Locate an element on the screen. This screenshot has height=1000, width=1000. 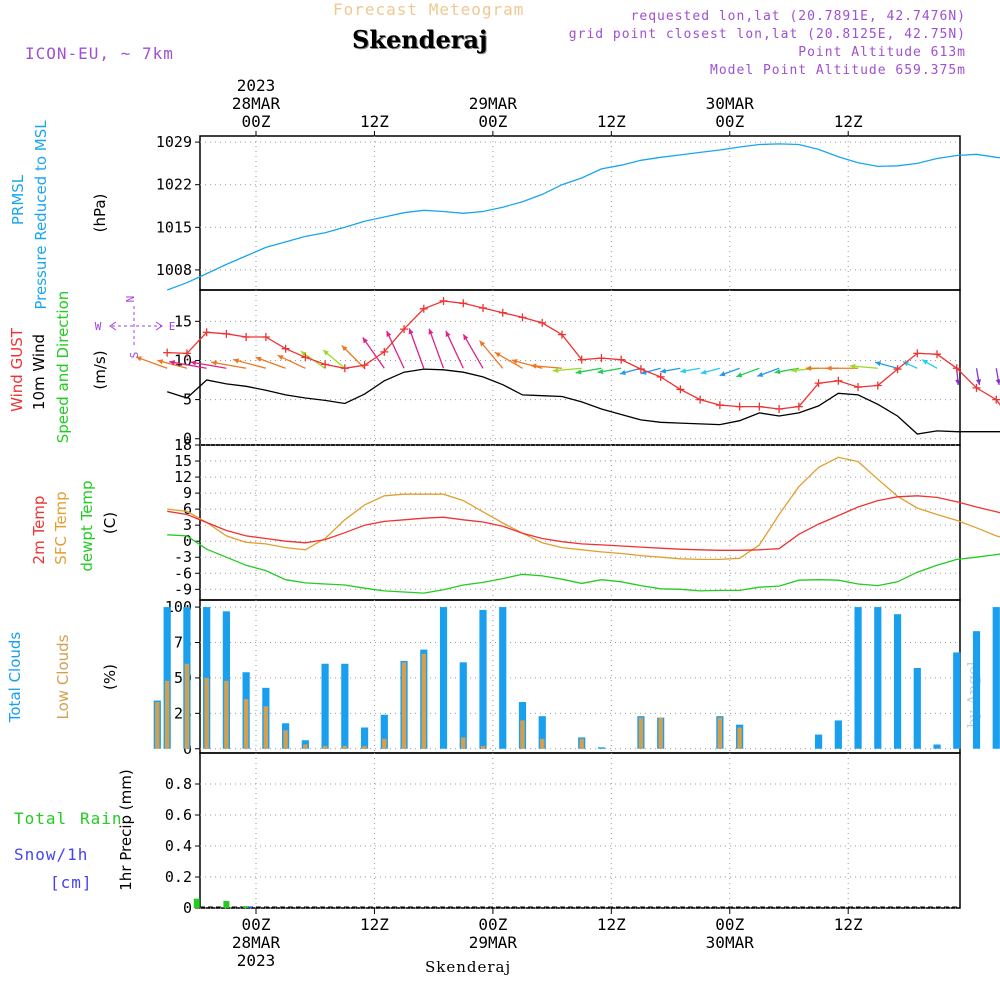
temperature-ytick-label: 3 is located at coordinates (187, 525).